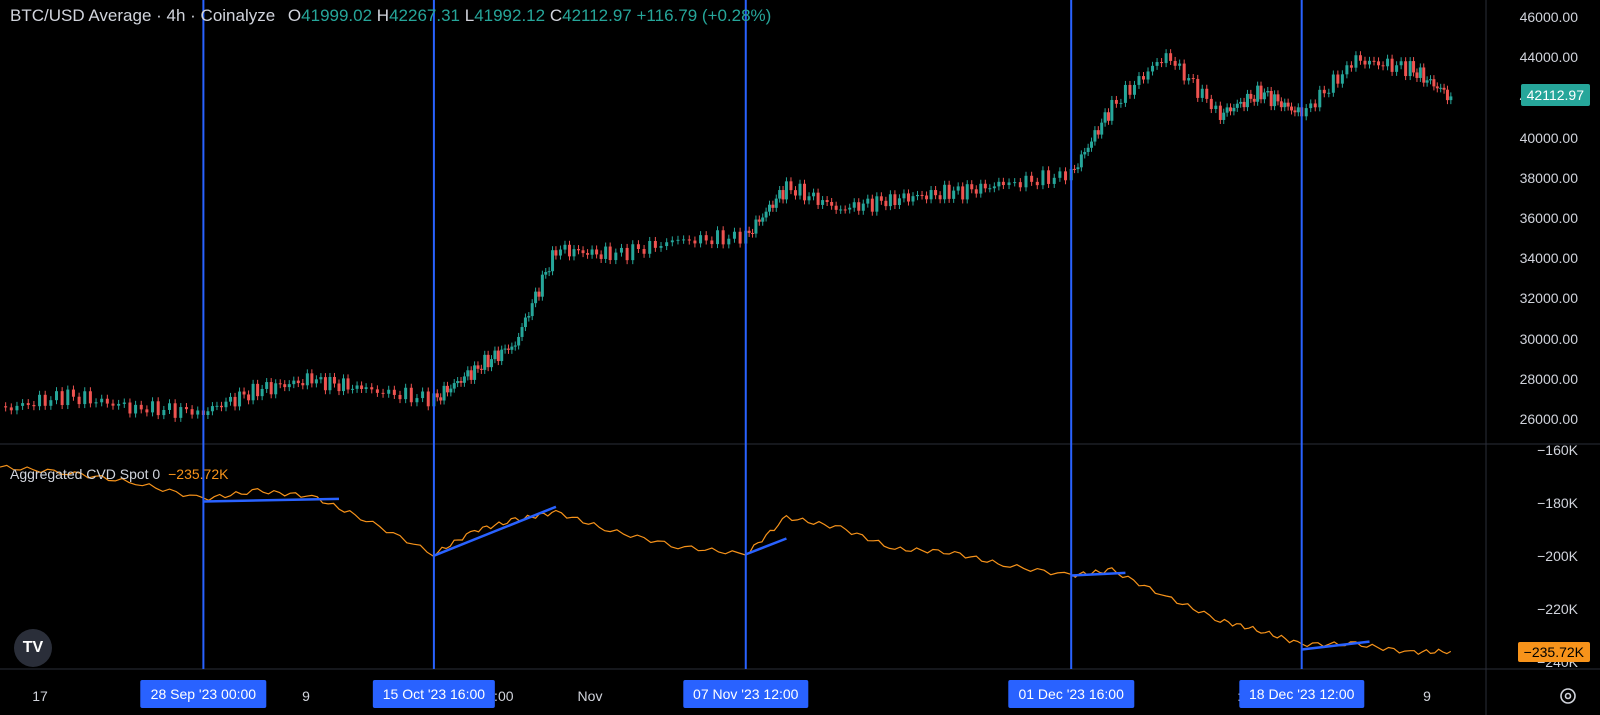 This screenshot has height=715, width=1600. I want to click on open-value: 41999.02, so click(337, 15).